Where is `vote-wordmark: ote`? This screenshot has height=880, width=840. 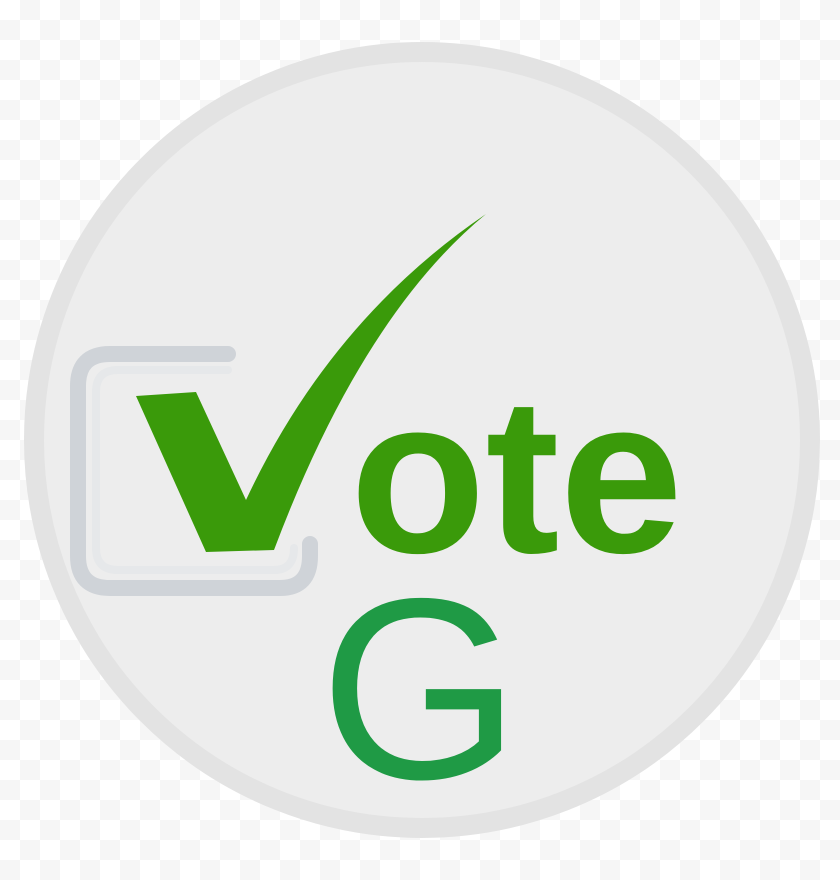 vote-wordmark: ote is located at coordinates (516, 476).